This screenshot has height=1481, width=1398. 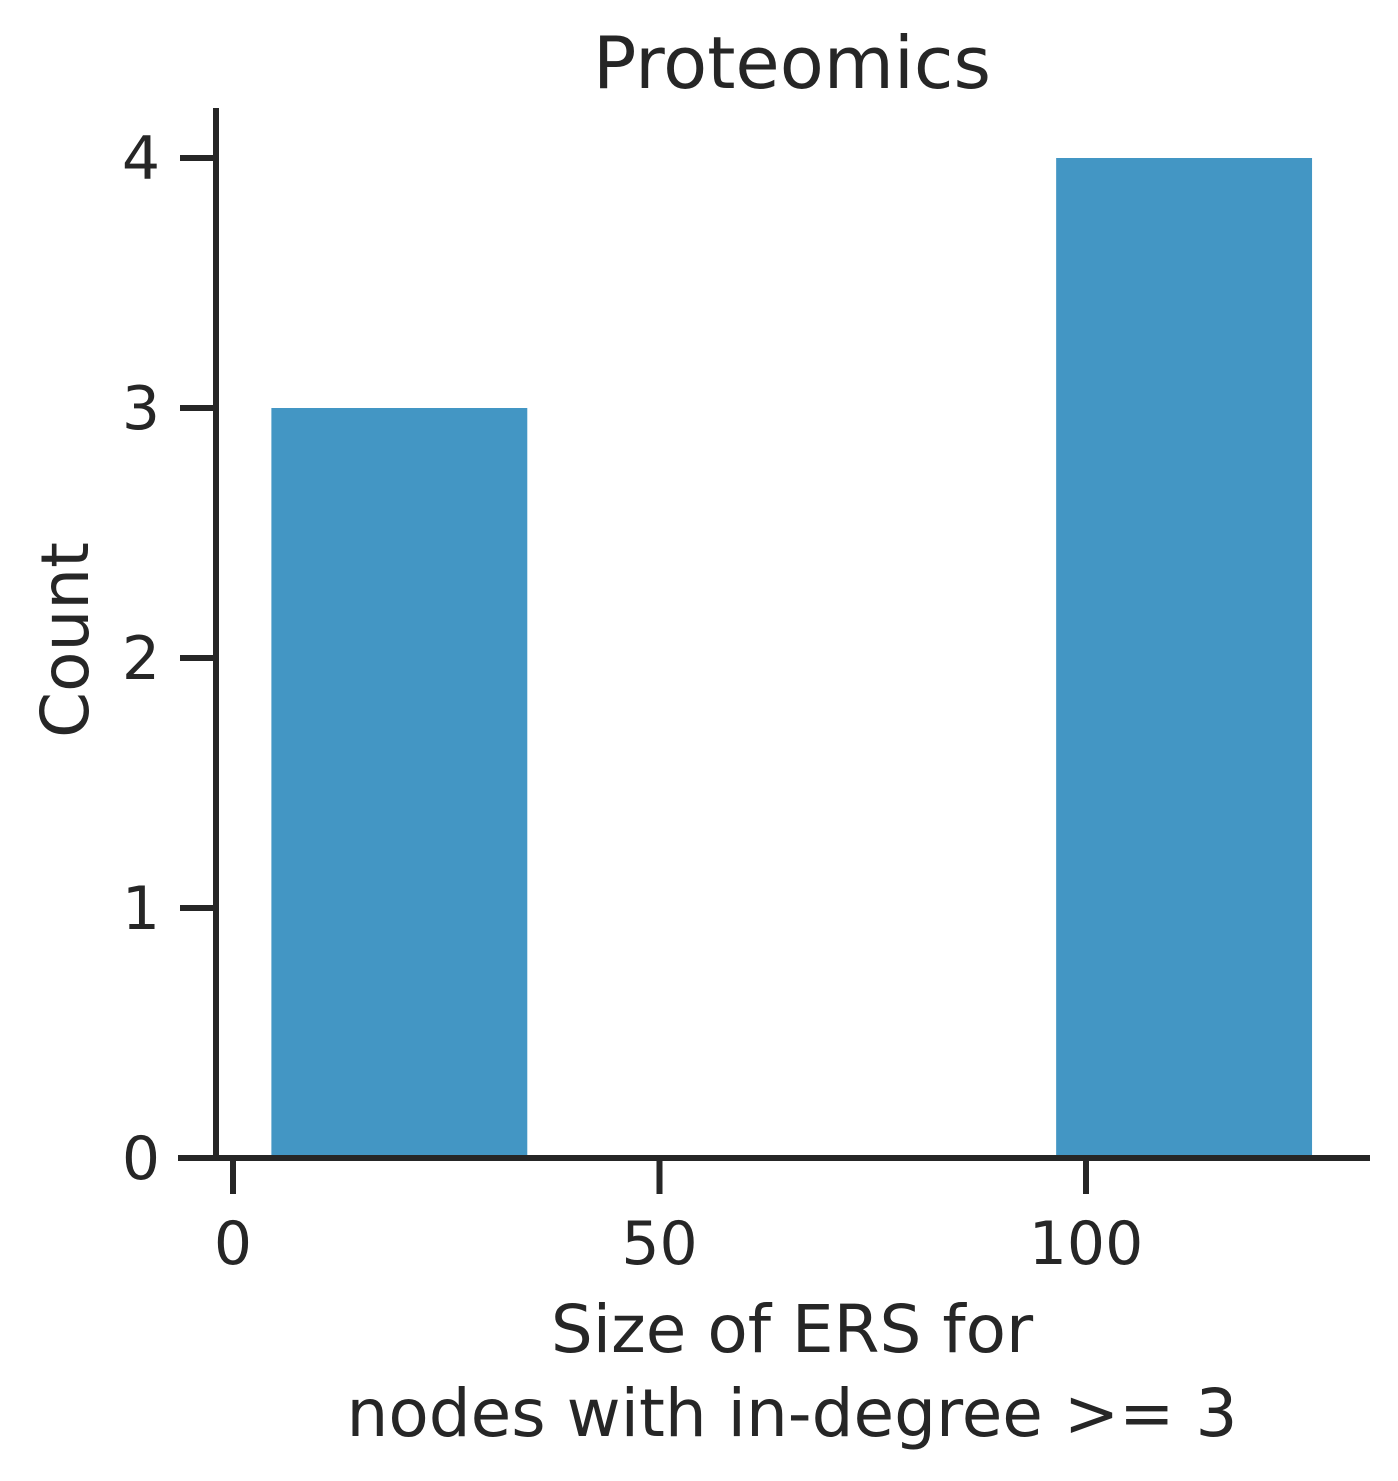 What do you see at coordinates (792, 1413) in the screenshot?
I see `x-axis-label-line-2: nodes with in-degree >= 3` at bounding box center [792, 1413].